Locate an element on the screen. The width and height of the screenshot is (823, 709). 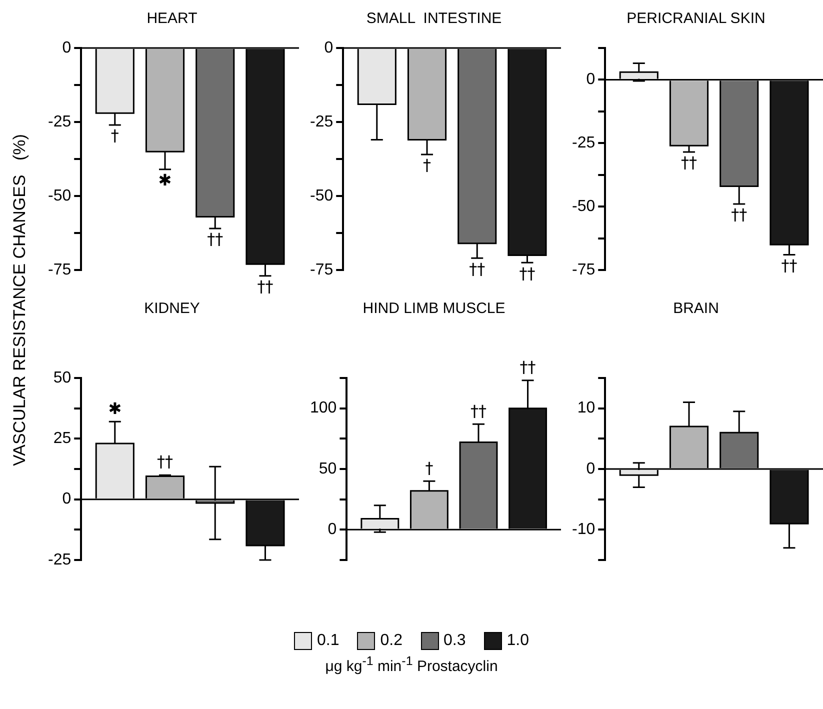
legend-label: 0.2 is located at coordinates (390, 641).